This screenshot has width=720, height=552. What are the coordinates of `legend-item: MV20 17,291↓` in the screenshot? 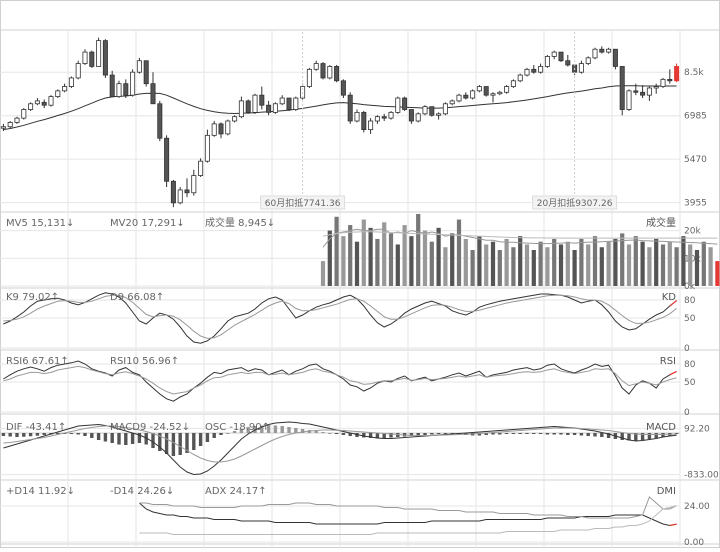 It's located at (147, 223).